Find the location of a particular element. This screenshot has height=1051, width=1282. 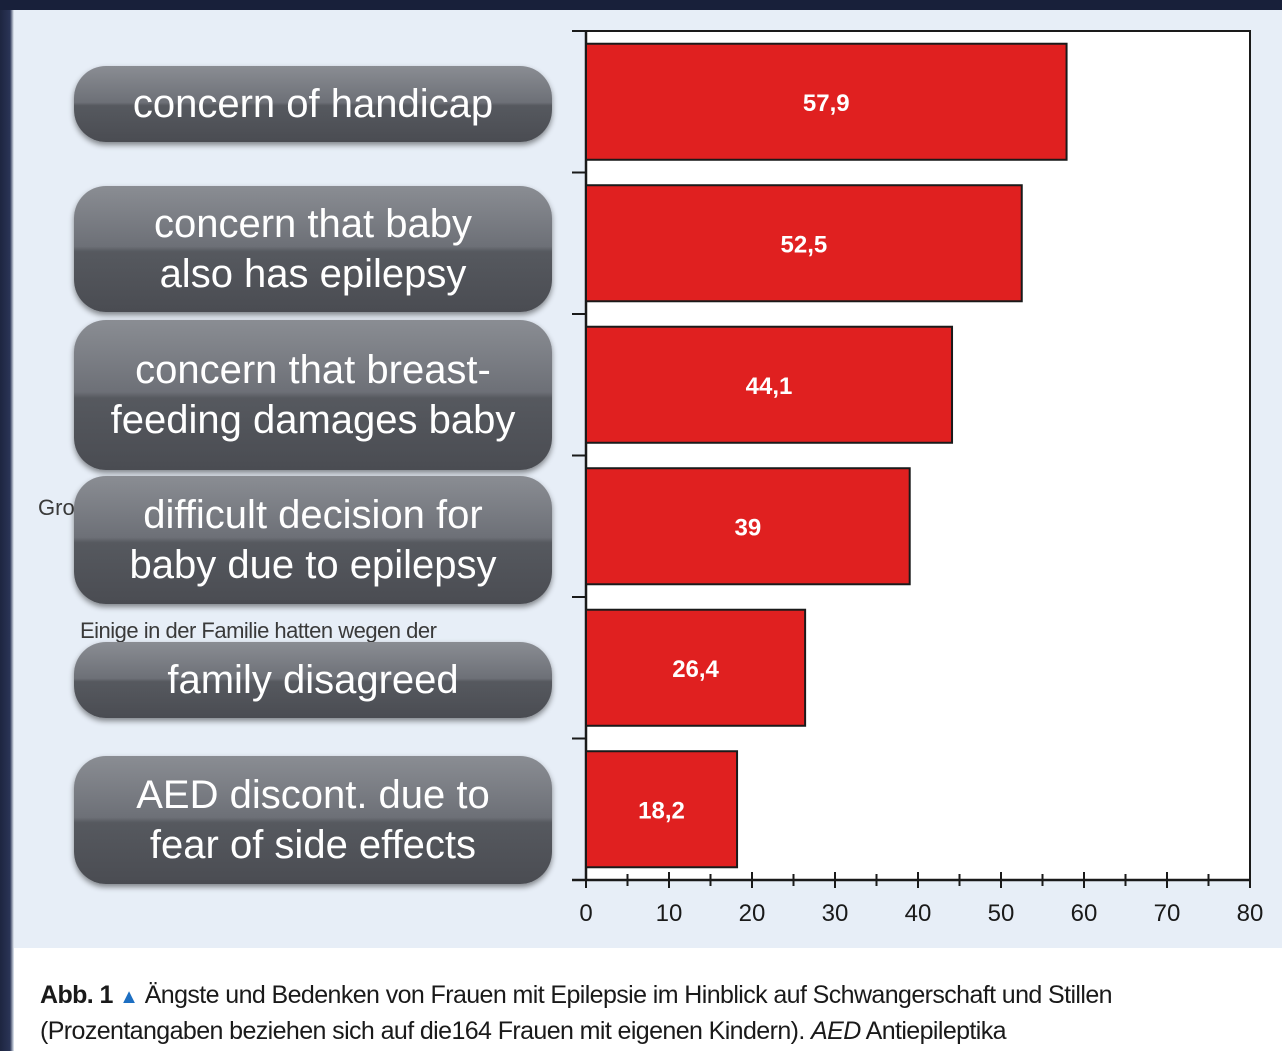

bar-value-label: 26,4 is located at coordinates (695, 669).